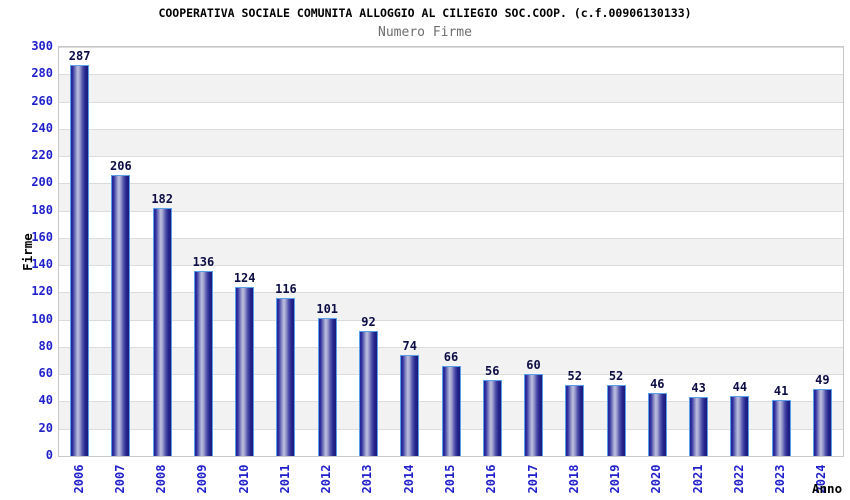  Describe the element at coordinates (121, 166) in the screenshot. I see `bar-value-label: 206` at that location.